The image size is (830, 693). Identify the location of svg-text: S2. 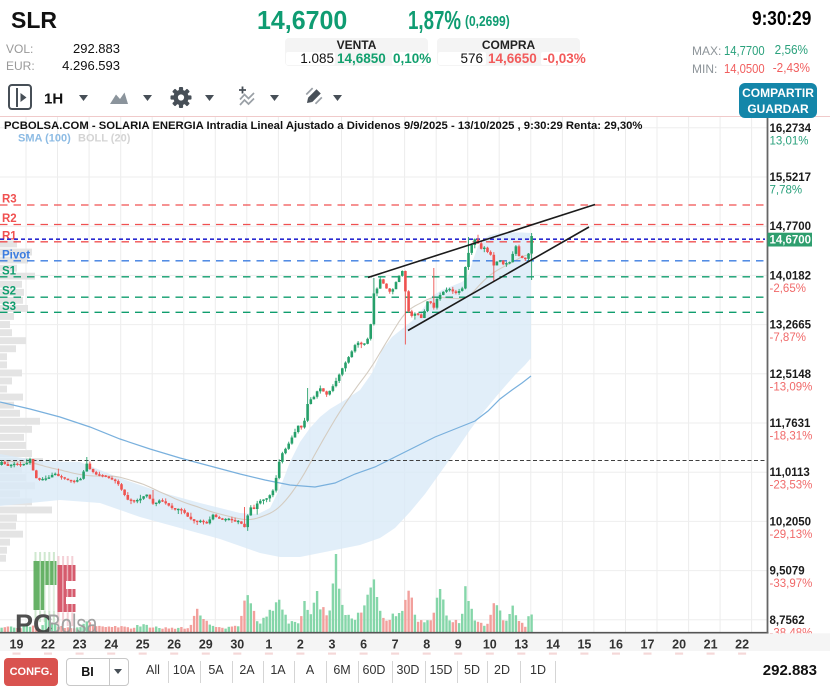
(9, 292).